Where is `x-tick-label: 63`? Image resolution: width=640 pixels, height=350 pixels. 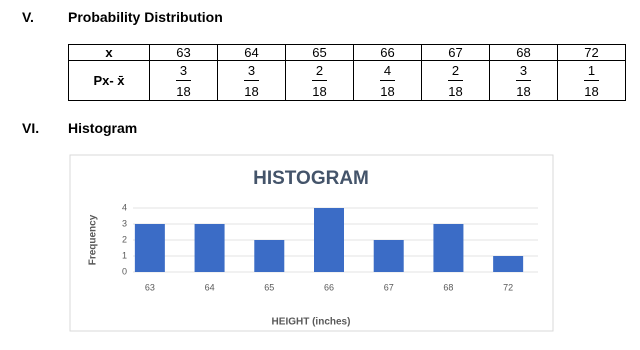 x-tick-label: 63 is located at coordinates (150, 287).